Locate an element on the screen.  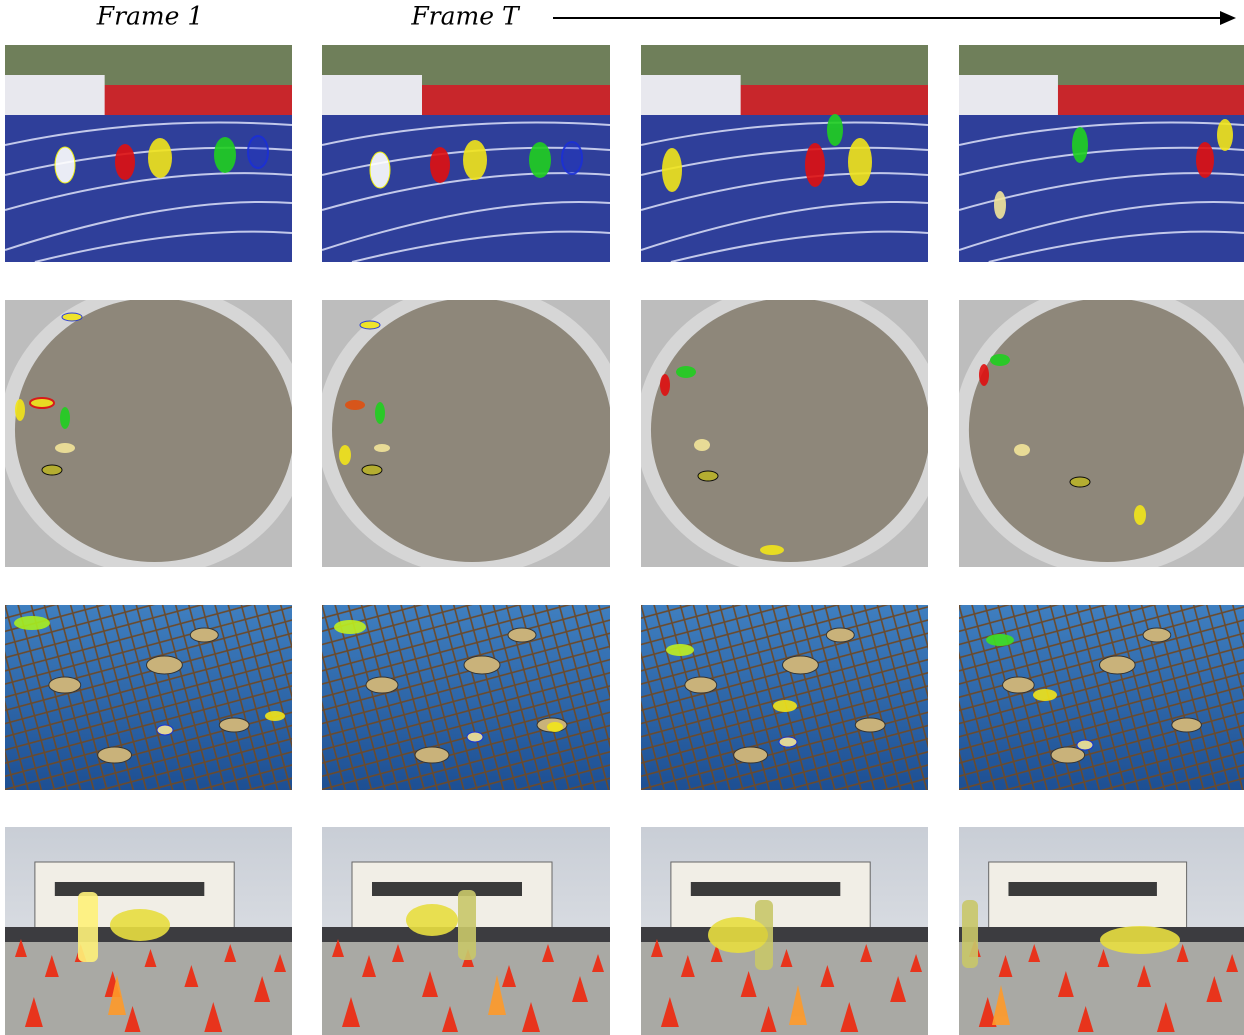
time-arrow is located at coordinates (894, 18).